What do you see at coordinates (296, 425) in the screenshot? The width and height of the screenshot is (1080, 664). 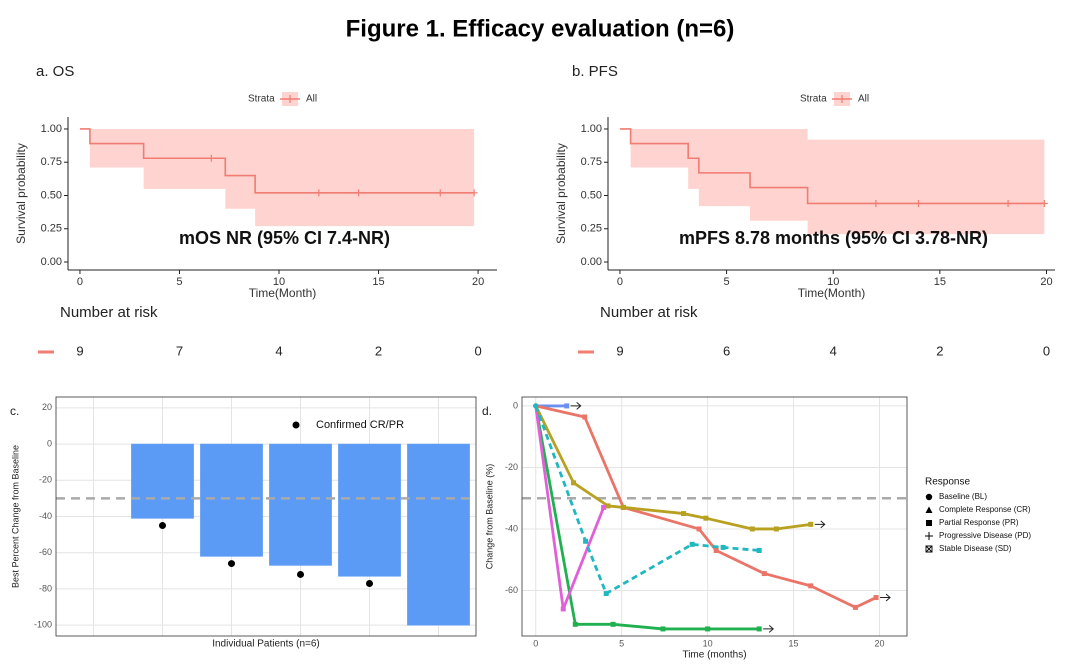 I see `marker-legend-dot` at bounding box center [296, 425].